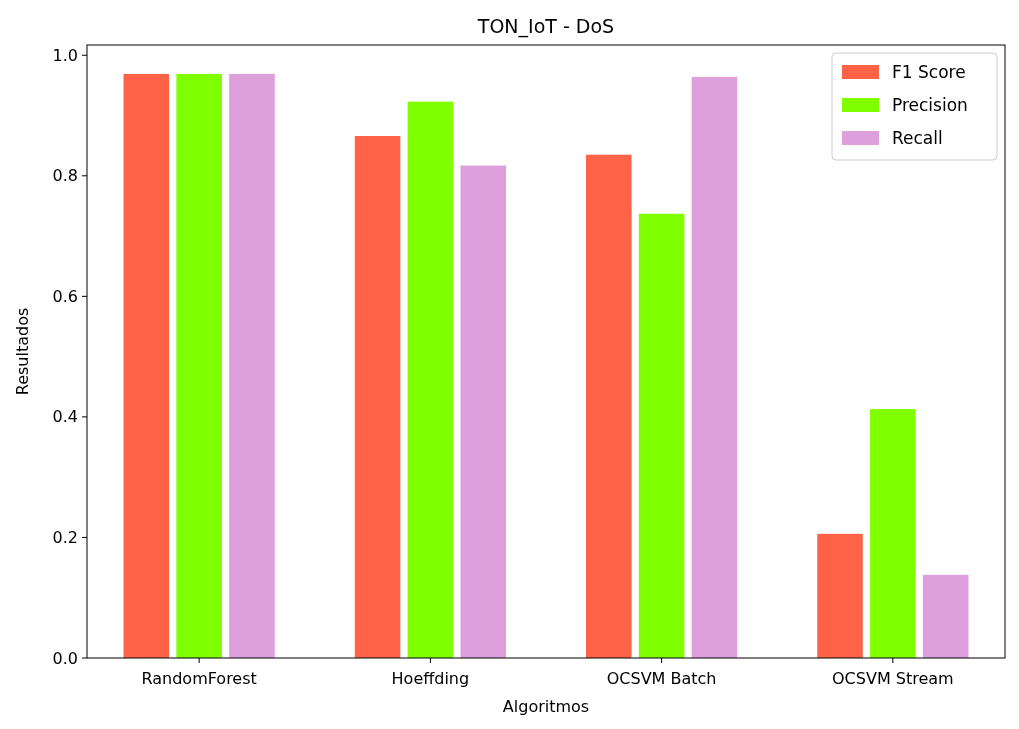  What do you see at coordinates (546, 706) in the screenshot?
I see `x-axis-title: Algoritmos` at bounding box center [546, 706].